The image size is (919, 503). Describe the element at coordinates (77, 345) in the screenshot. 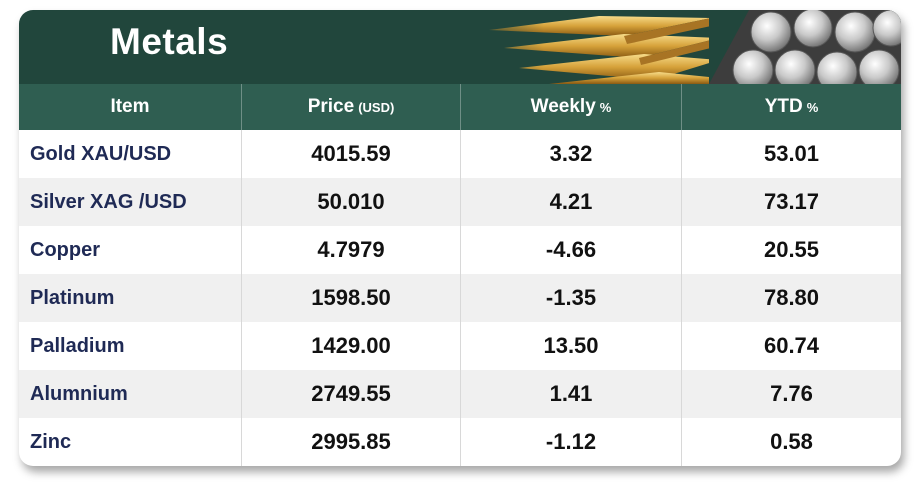

I see `row-item-name: Palladium` at that location.